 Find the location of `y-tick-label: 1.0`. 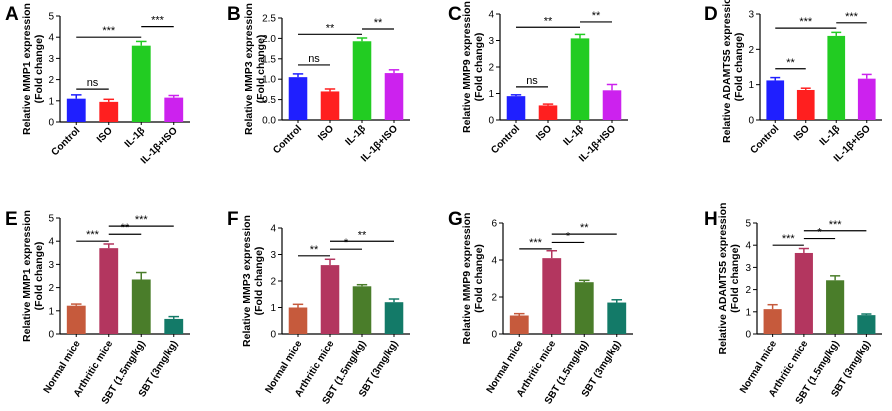

y-tick-label: 1.0 is located at coordinates (269, 80).